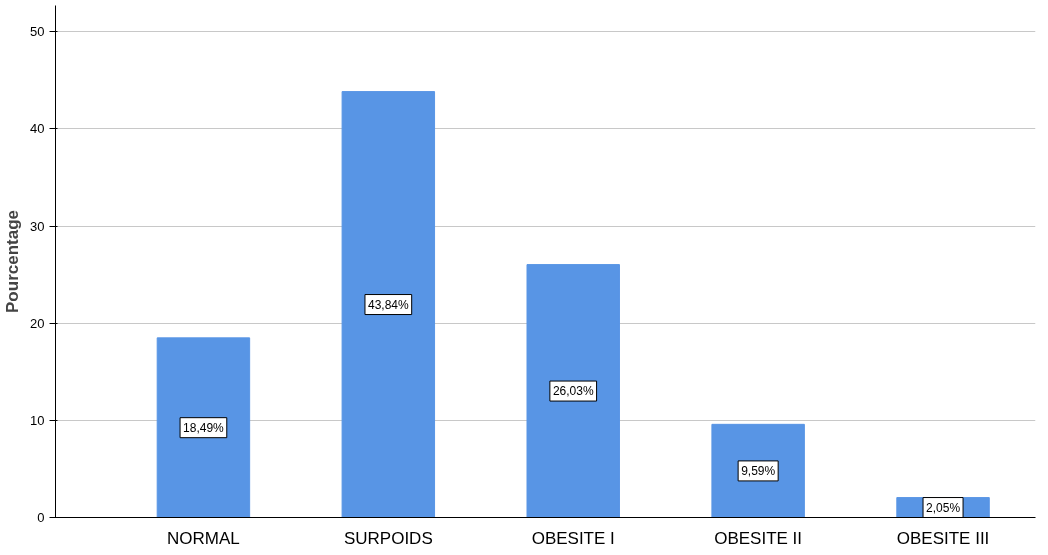 Image resolution: width=1048 pixels, height=555 pixels. I want to click on data-label: 43,84%, so click(388, 304).